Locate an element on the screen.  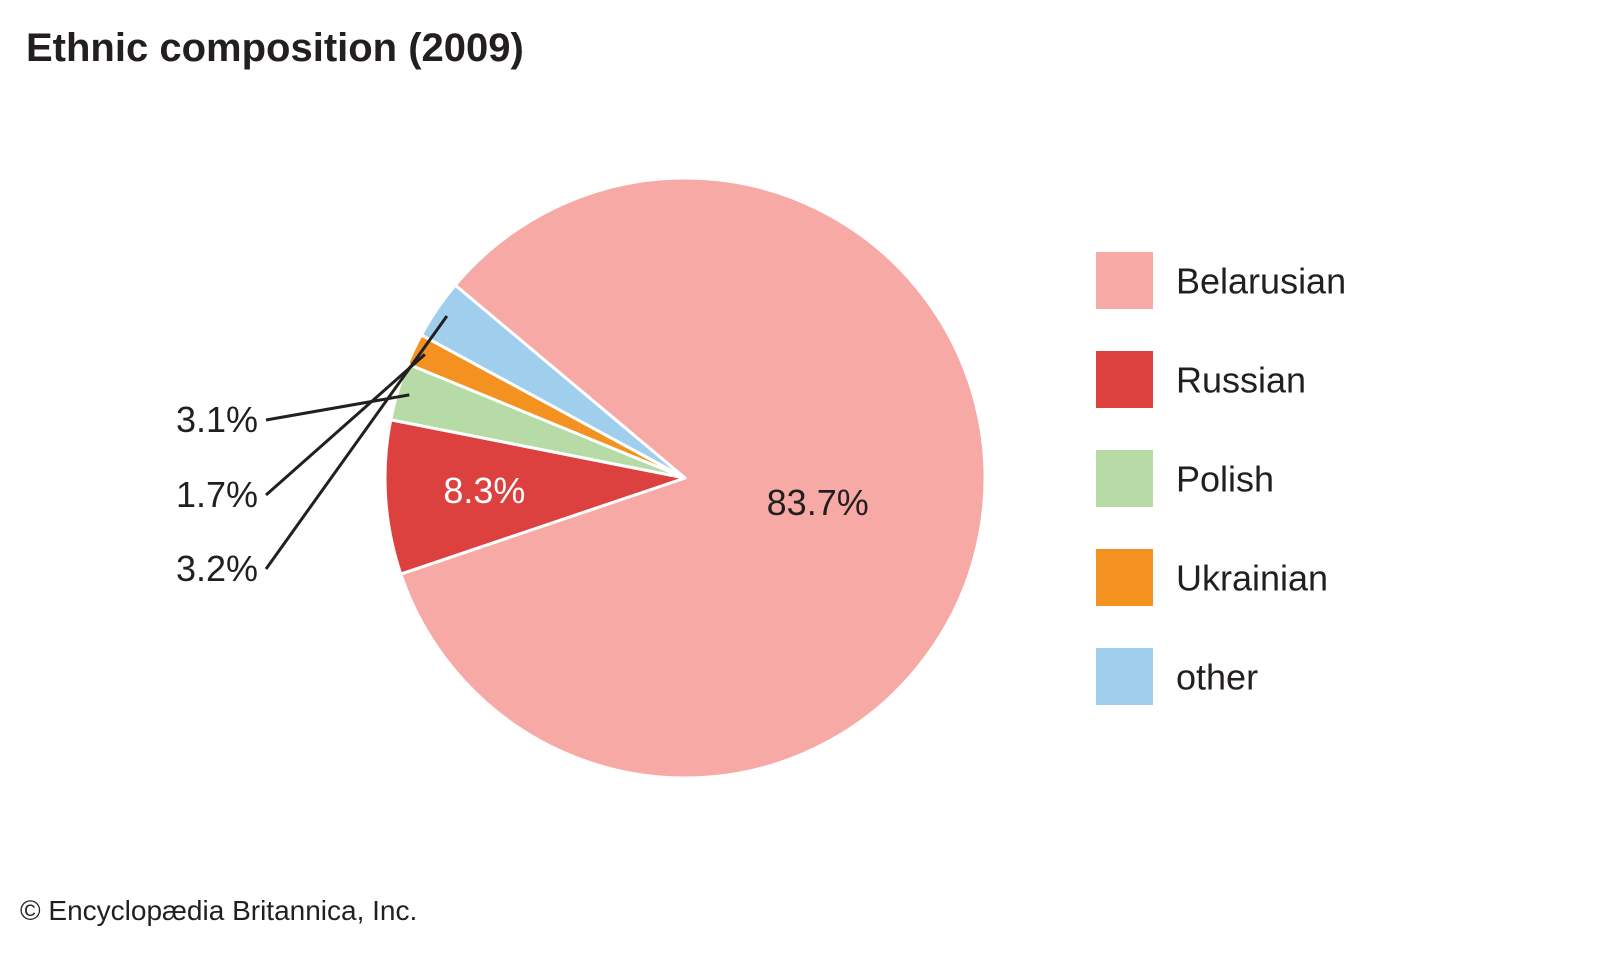
slice-label-belarusian: 83.7% is located at coordinates (818, 502).